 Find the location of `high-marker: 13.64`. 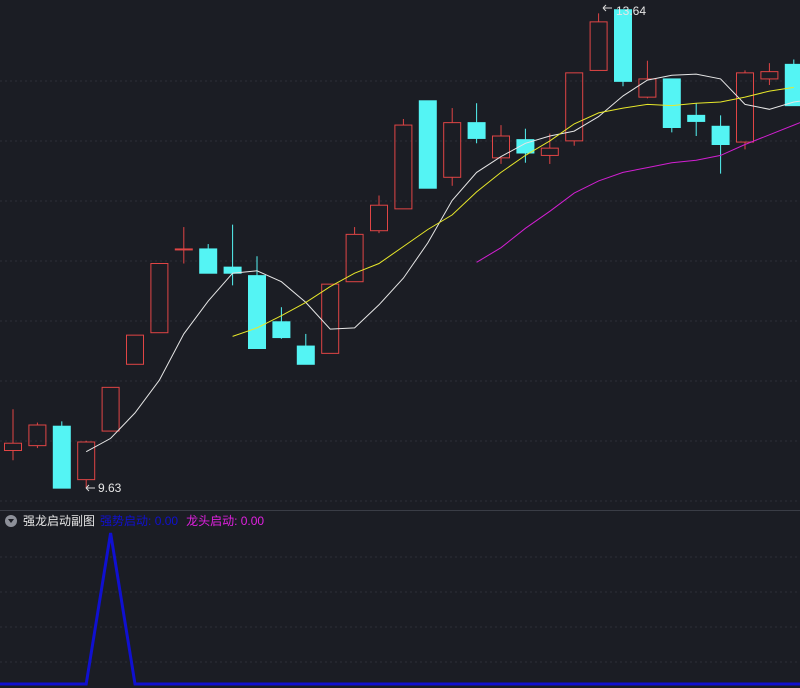

high-marker: 13.64 is located at coordinates (624, 11).